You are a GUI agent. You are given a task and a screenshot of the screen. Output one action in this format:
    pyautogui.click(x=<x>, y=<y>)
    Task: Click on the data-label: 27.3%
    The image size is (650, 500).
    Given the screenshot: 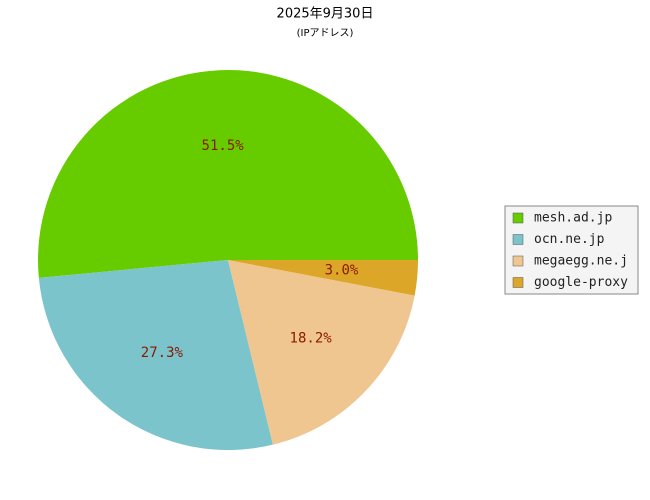 What is the action you would take?
    pyautogui.click(x=162, y=353)
    